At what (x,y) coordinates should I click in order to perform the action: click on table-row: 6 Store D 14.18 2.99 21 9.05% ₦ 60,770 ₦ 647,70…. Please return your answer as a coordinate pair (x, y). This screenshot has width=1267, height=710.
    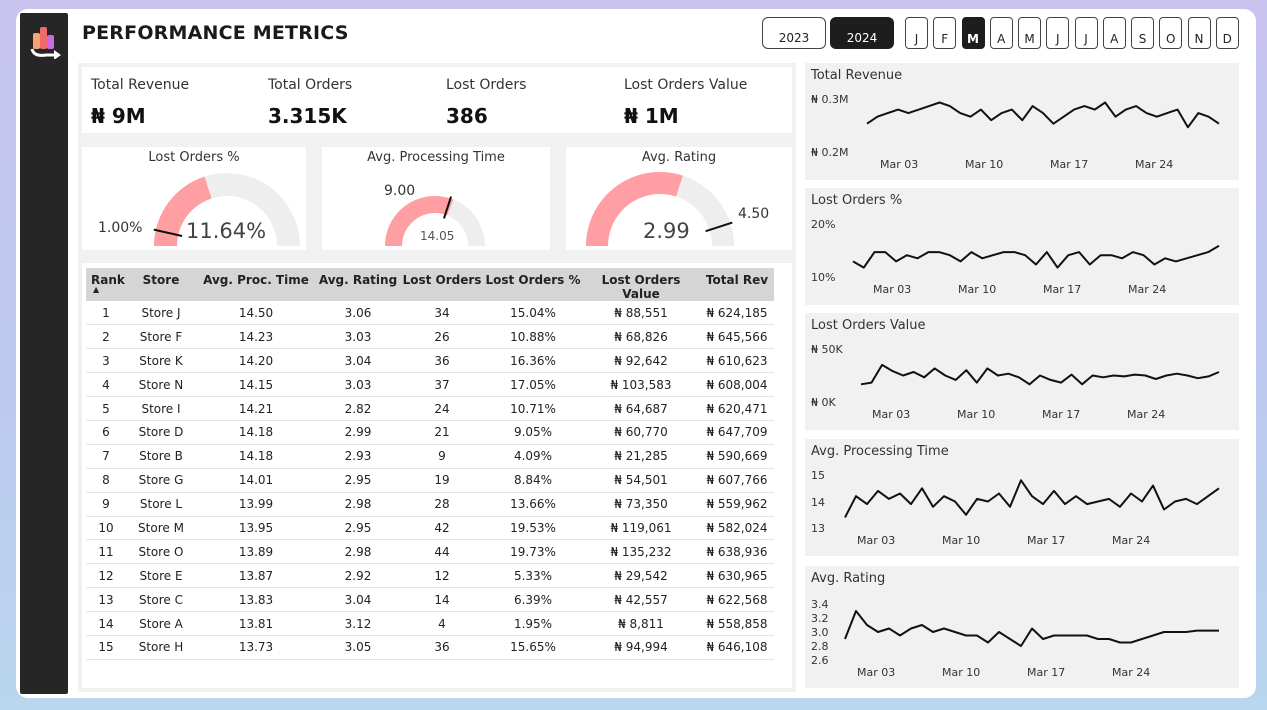
    Looking at the image, I should click on (430, 432).